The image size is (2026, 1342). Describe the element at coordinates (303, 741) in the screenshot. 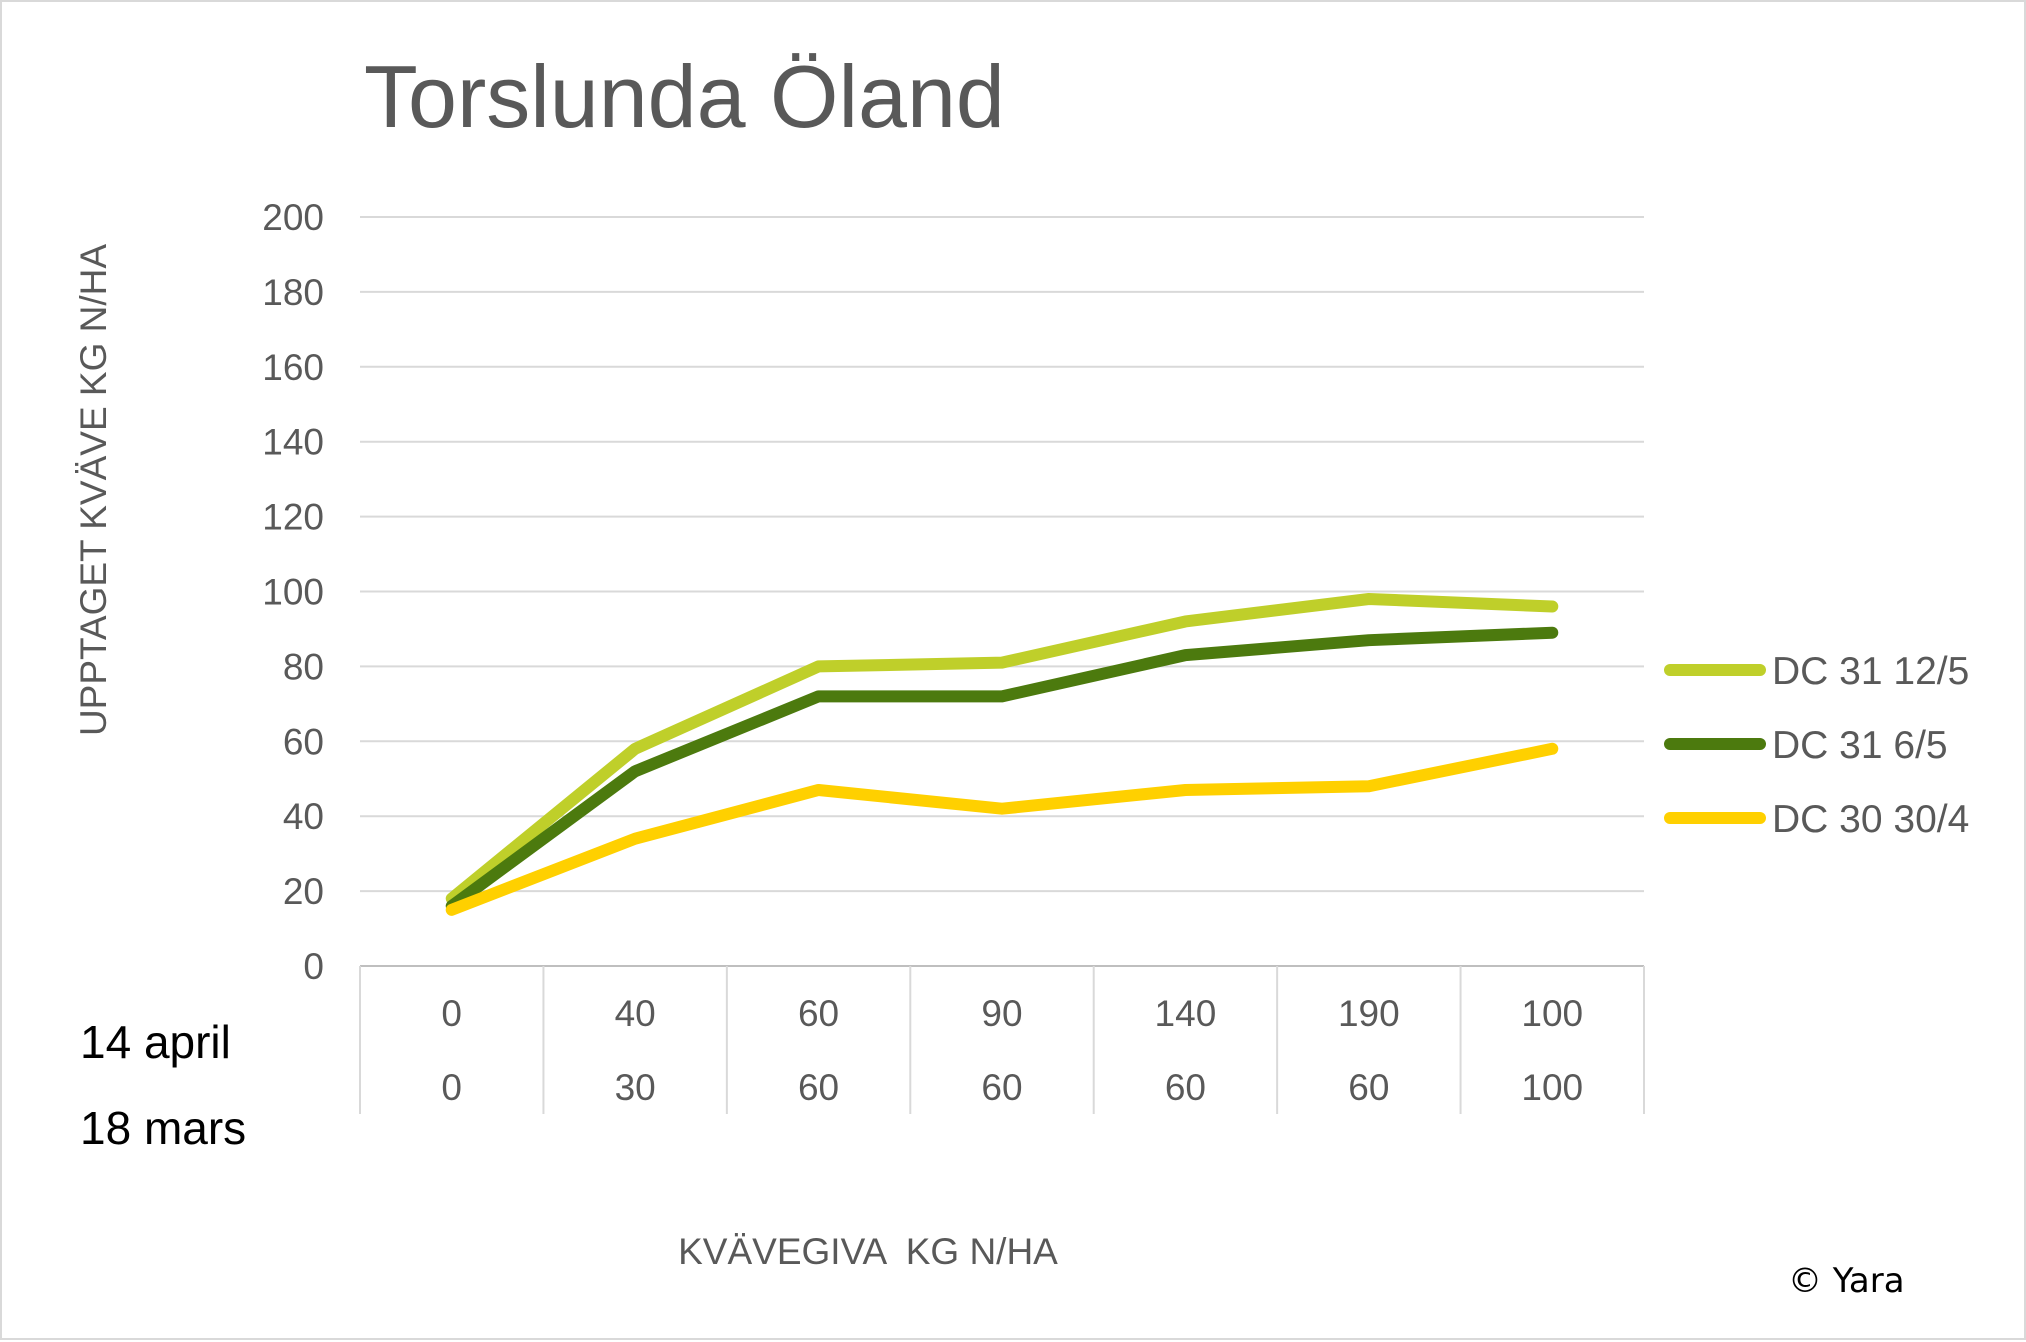

I see `y-tick-label: 60` at that location.